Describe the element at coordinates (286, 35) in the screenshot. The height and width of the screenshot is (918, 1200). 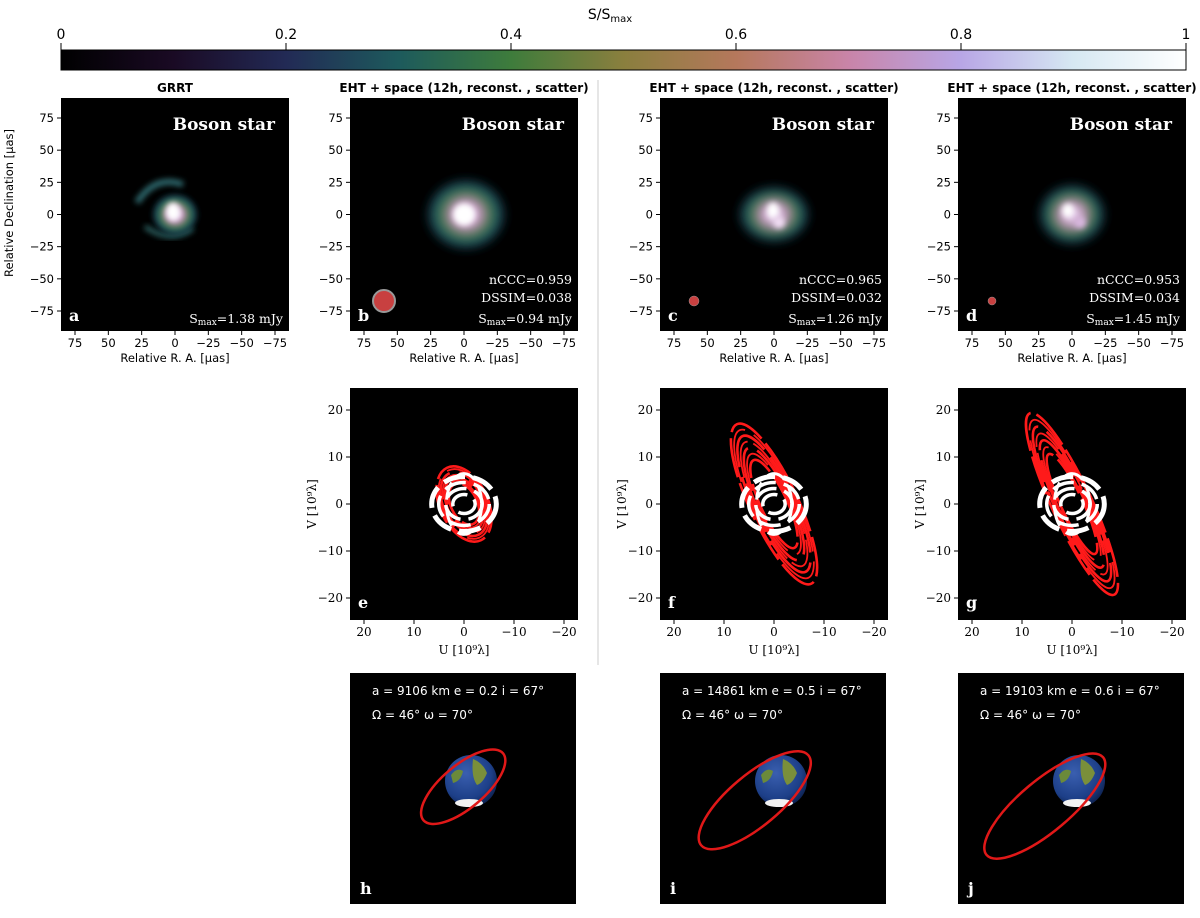
I see `colorbar-tick-label: 0.2` at that location.